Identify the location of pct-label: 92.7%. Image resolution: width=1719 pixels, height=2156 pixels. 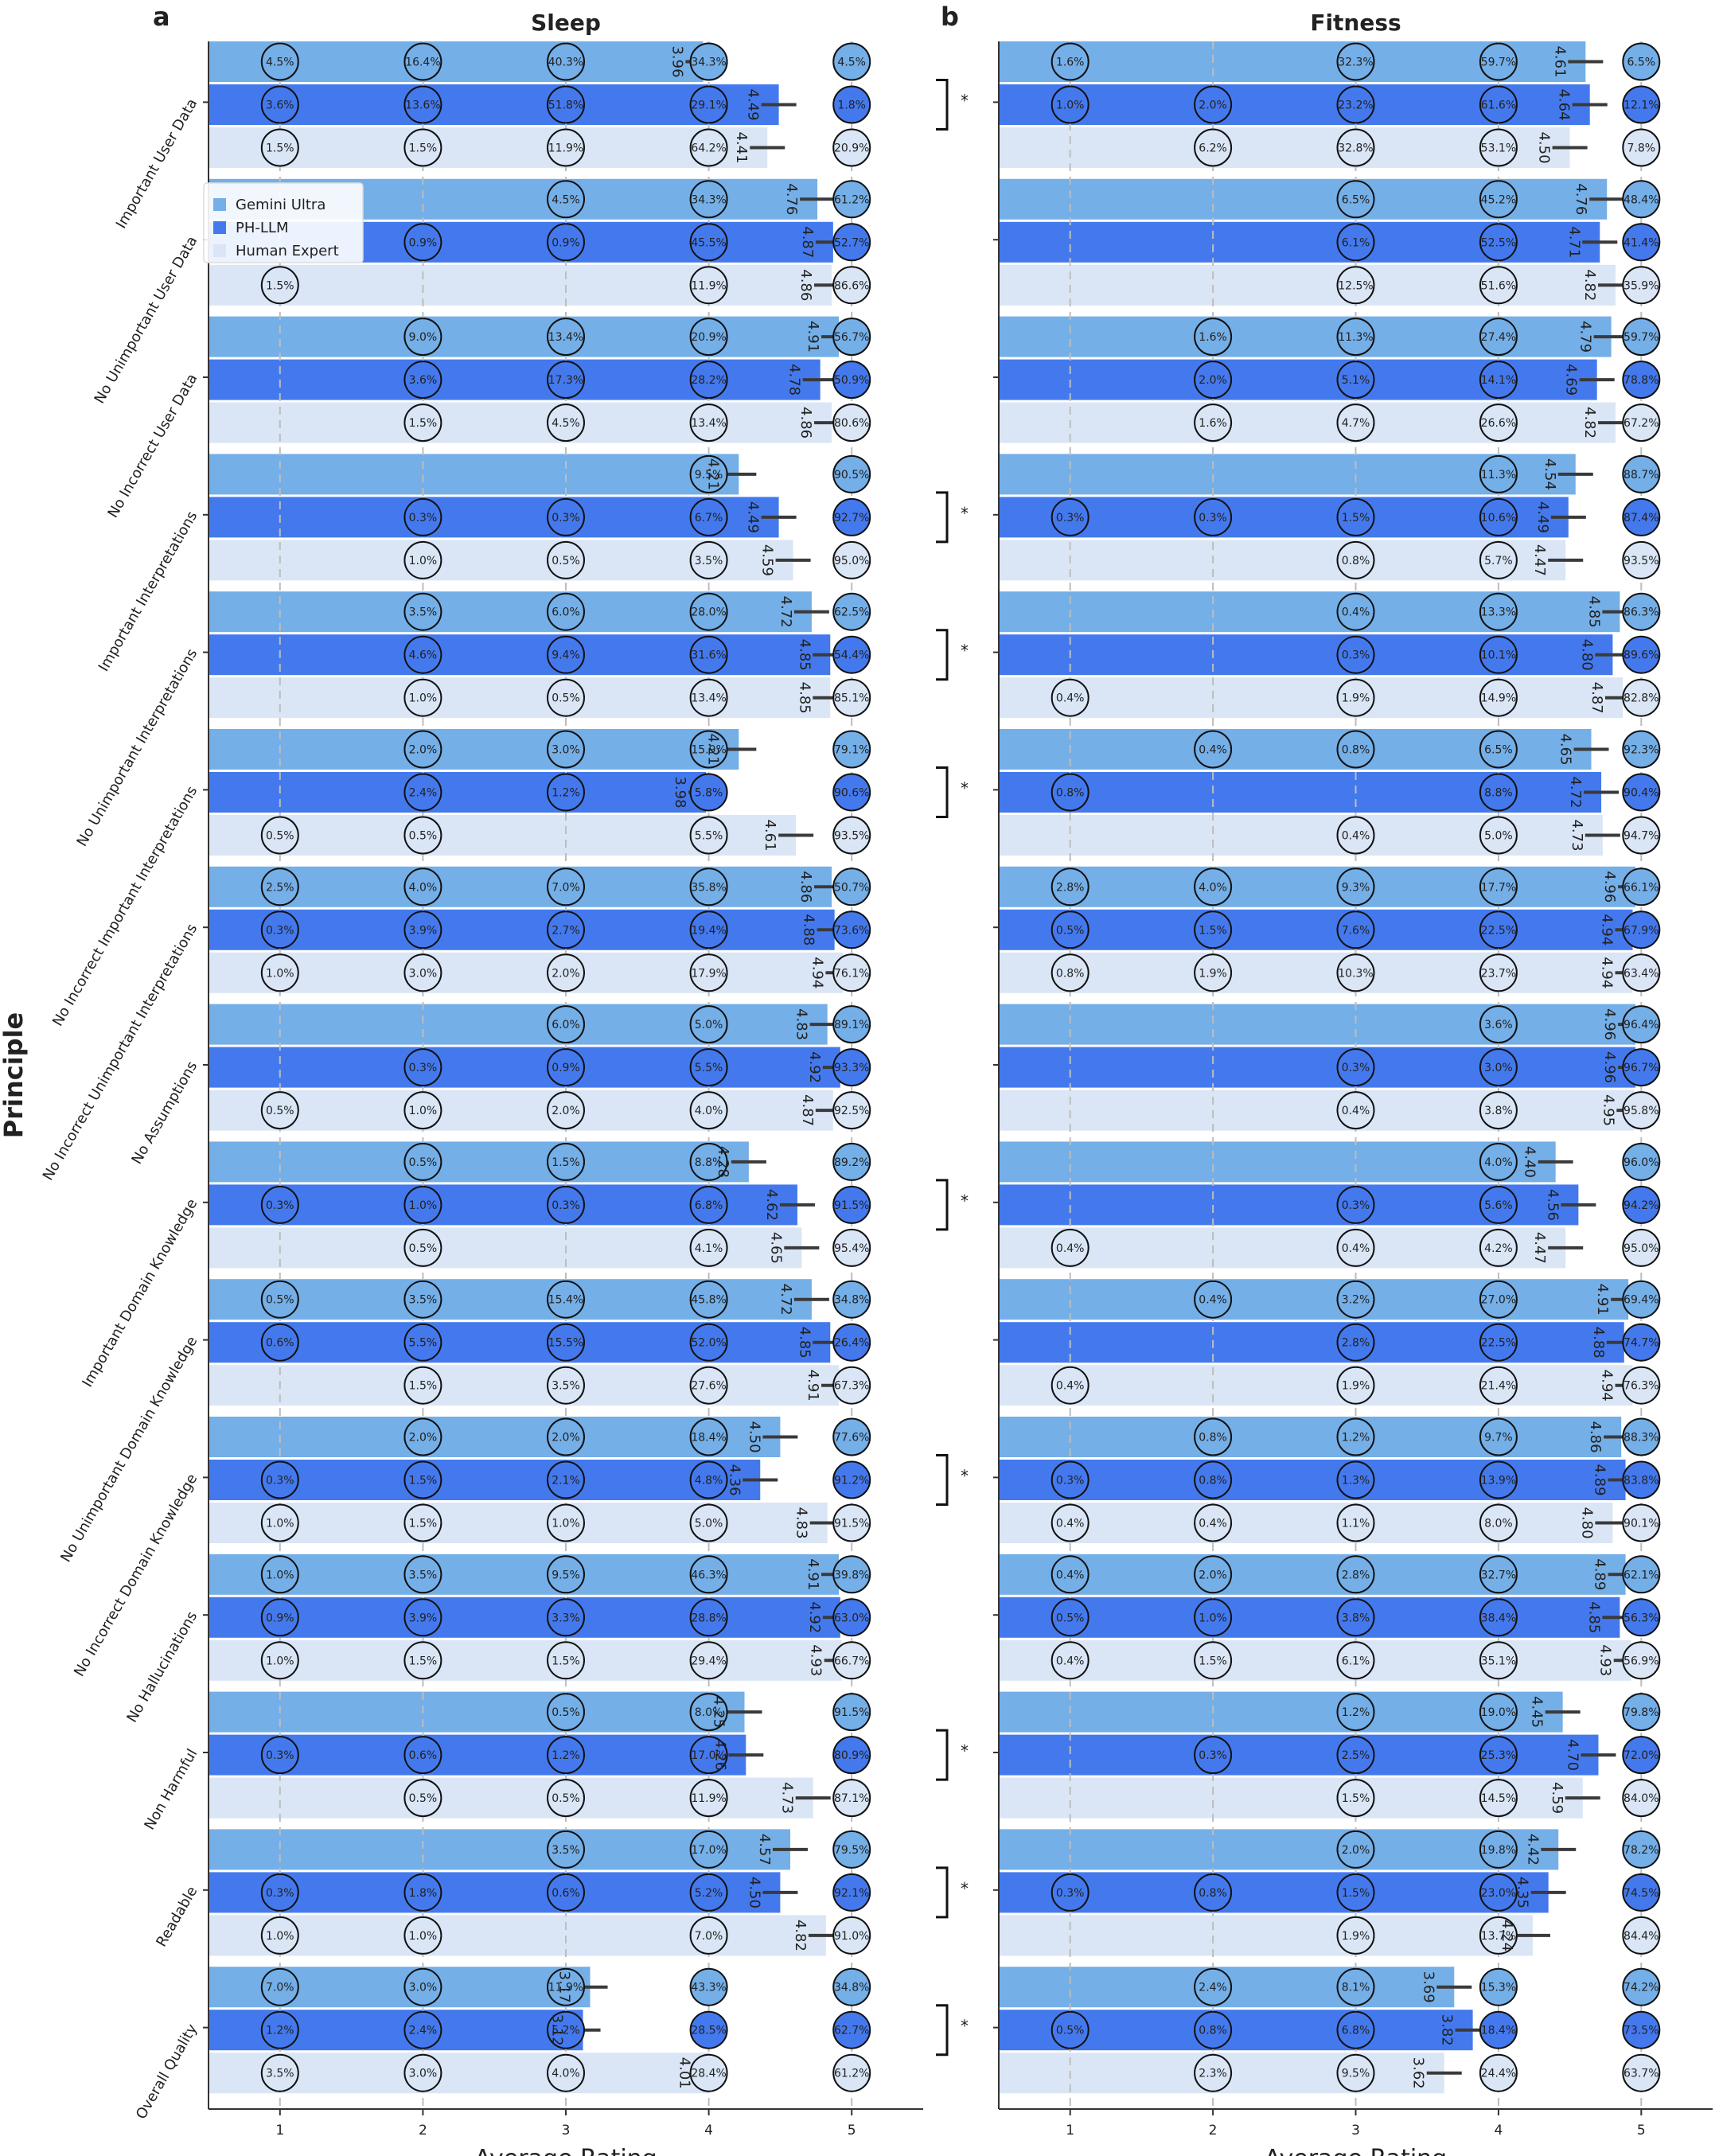
(851, 518).